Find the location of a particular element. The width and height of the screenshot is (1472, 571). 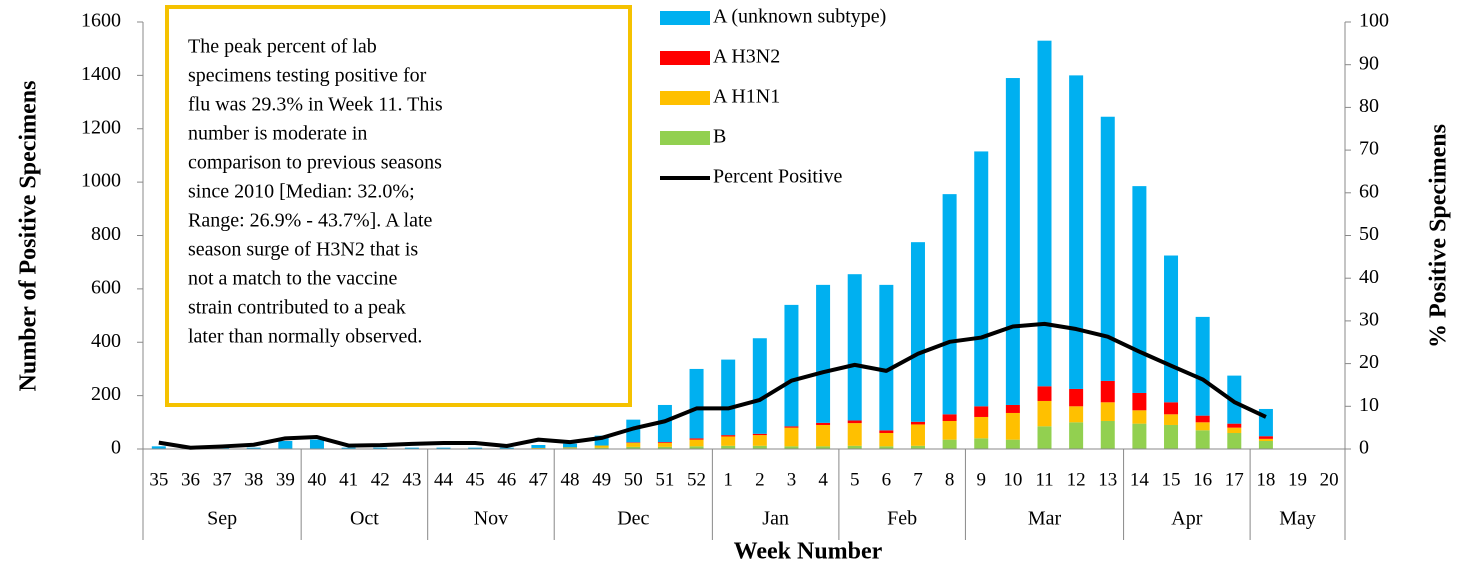

x-tick-label: 14 is located at coordinates (1140, 479).